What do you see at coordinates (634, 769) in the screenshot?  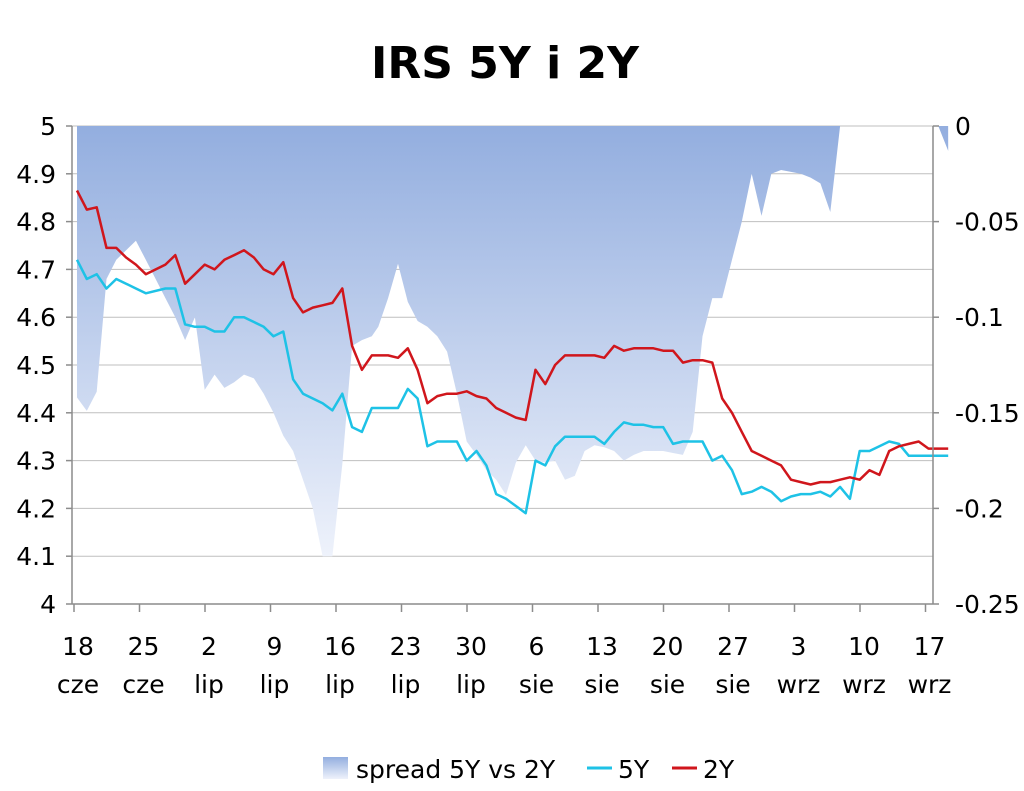 I see `legend-label-5y: 5Y` at bounding box center [634, 769].